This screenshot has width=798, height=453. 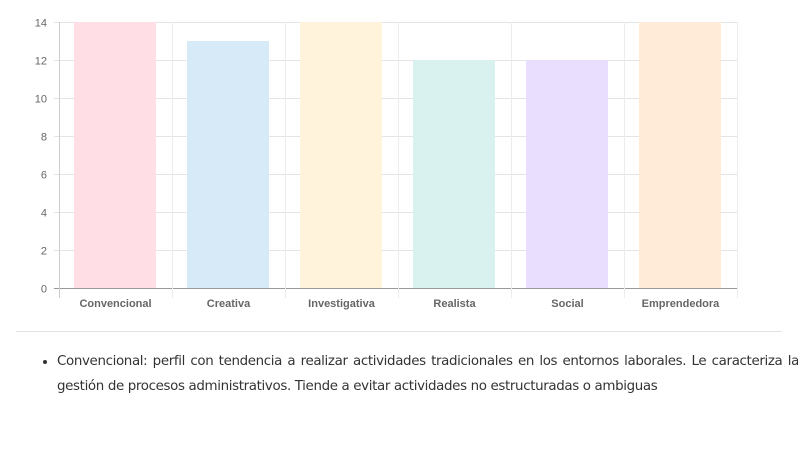 What do you see at coordinates (41, 62) in the screenshot?
I see `y-tick-label: 12` at bounding box center [41, 62].